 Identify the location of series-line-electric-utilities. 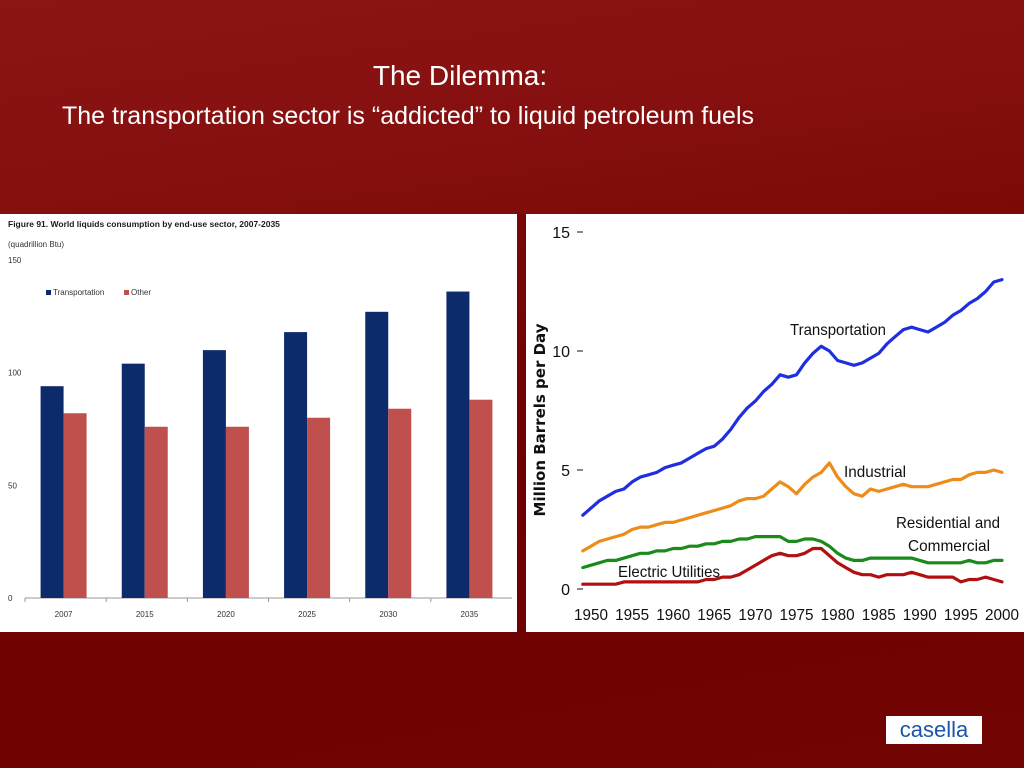
(792, 566).